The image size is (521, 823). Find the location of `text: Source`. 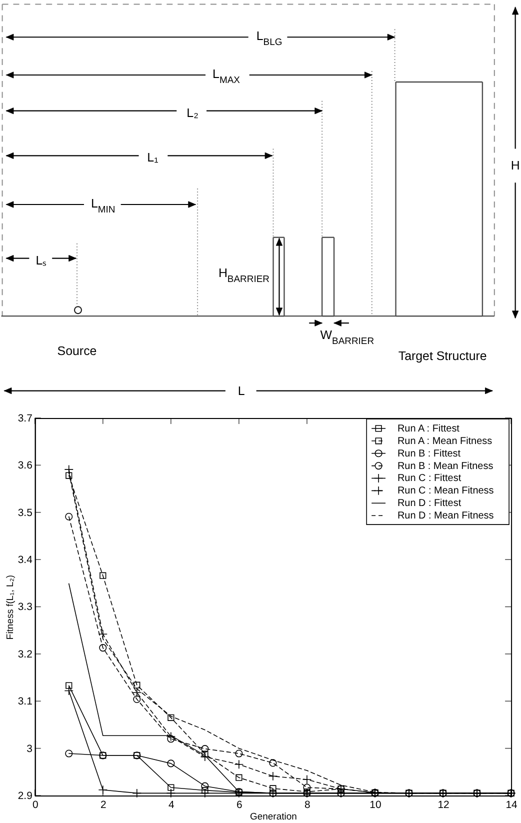

text: Source is located at coordinates (77, 351).